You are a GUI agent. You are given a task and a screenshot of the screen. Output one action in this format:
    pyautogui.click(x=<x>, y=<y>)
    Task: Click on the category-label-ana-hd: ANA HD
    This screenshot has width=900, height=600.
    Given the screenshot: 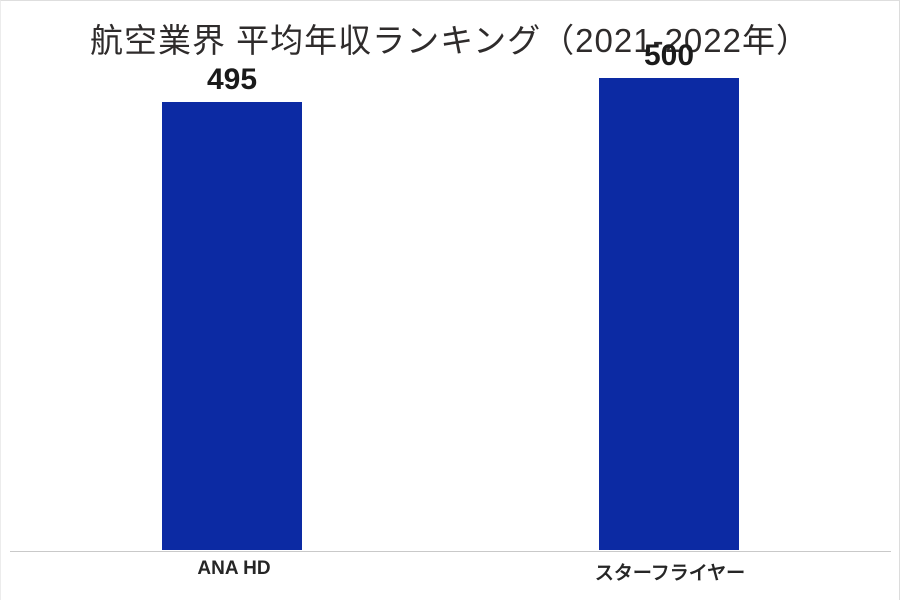 What is the action you would take?
    pyautogui.click(x=234, y=568)
    